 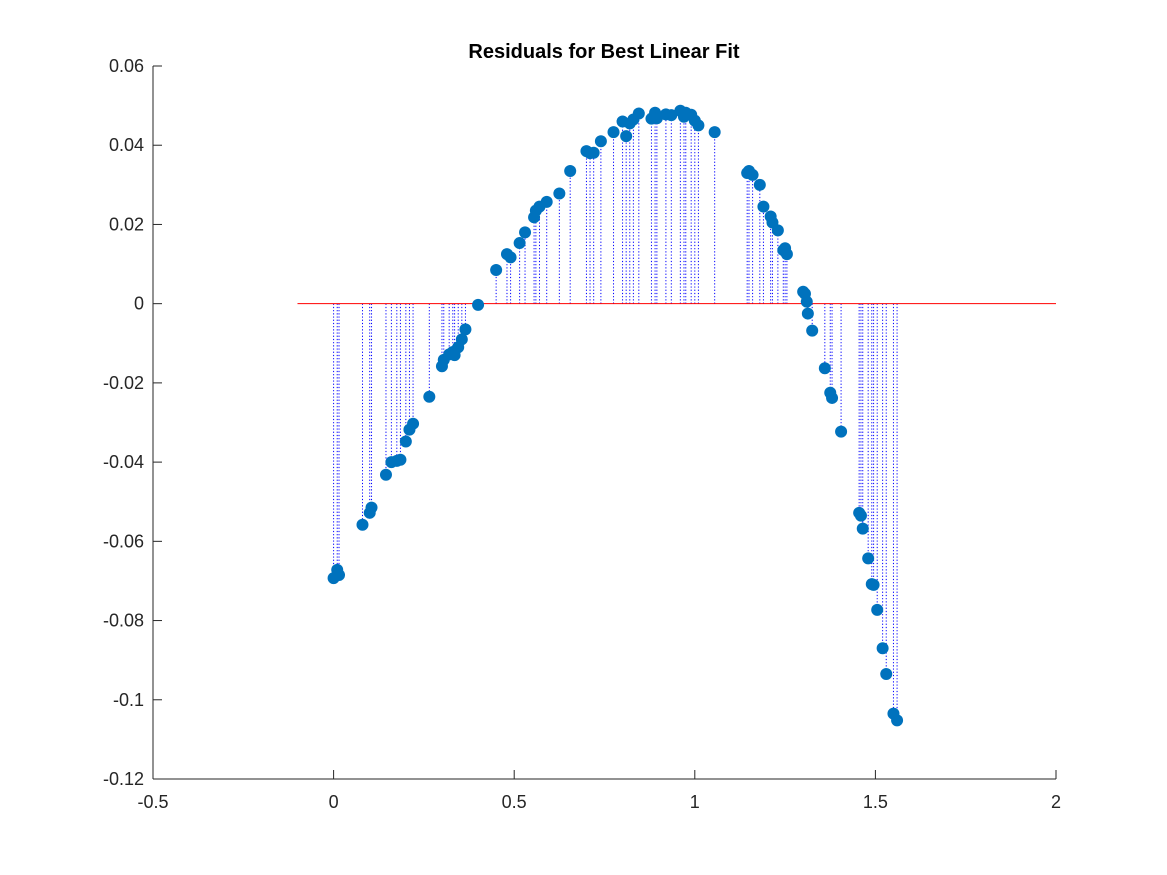 I want to click on x-tick-label-2: 0.5, so click(x=514, y=802).